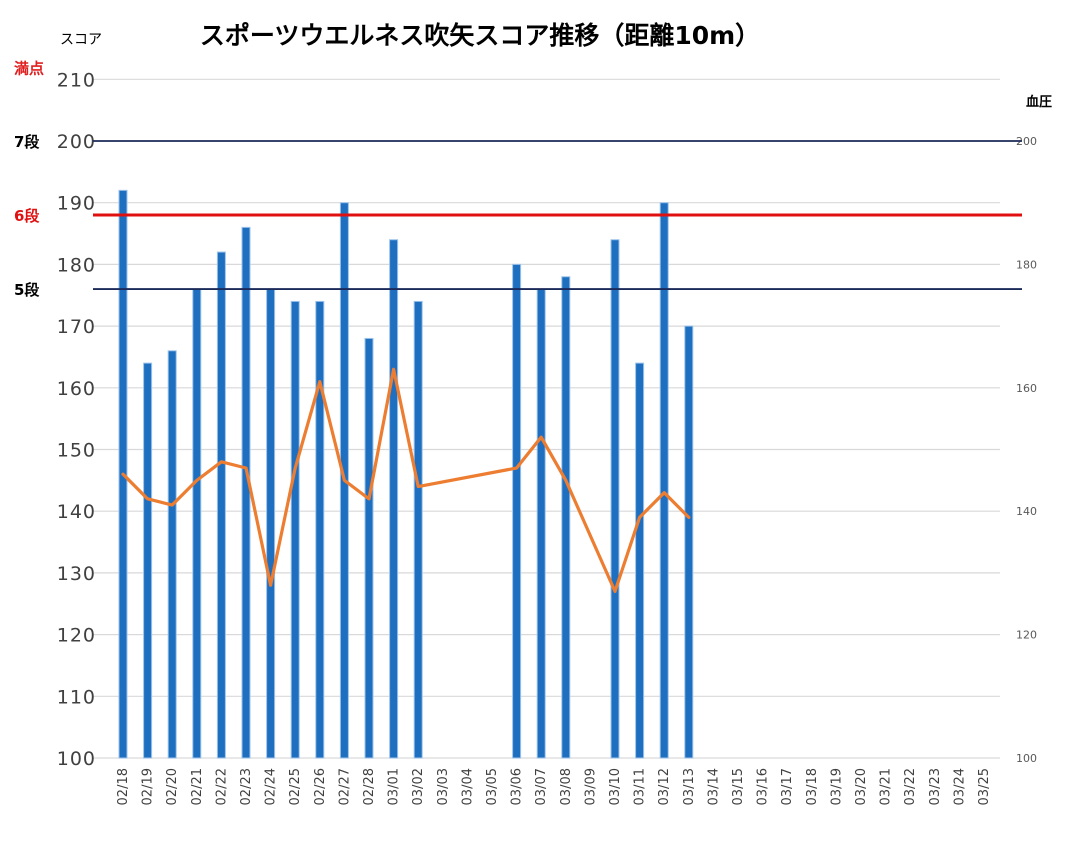 This screenshot has height=842, width=1080. I want to click on x-tick-label: 02/18, so click(123, 786).